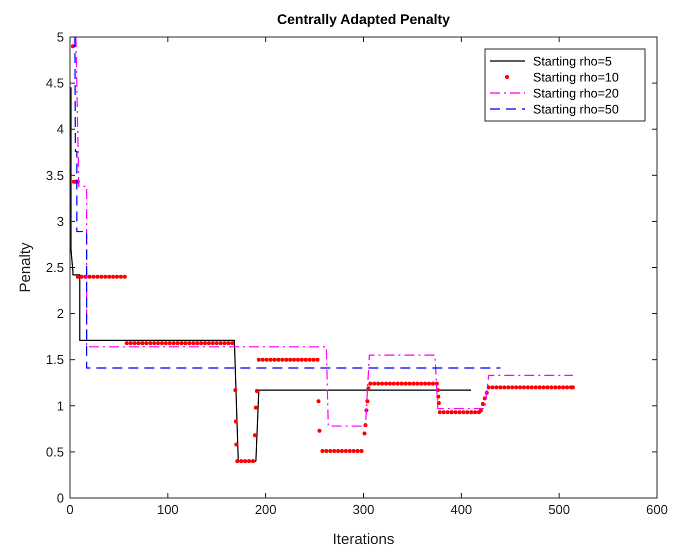 The height and width of the screenshot is (554, 673). I want to click on x-axis-title: Iterations, so click(363, 539).